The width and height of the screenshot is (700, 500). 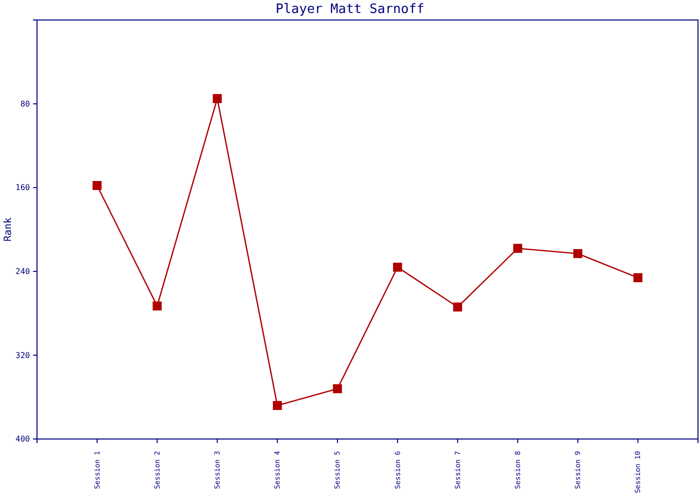 I want to click on y-tick-label: 80, so click(x=25, y=103).